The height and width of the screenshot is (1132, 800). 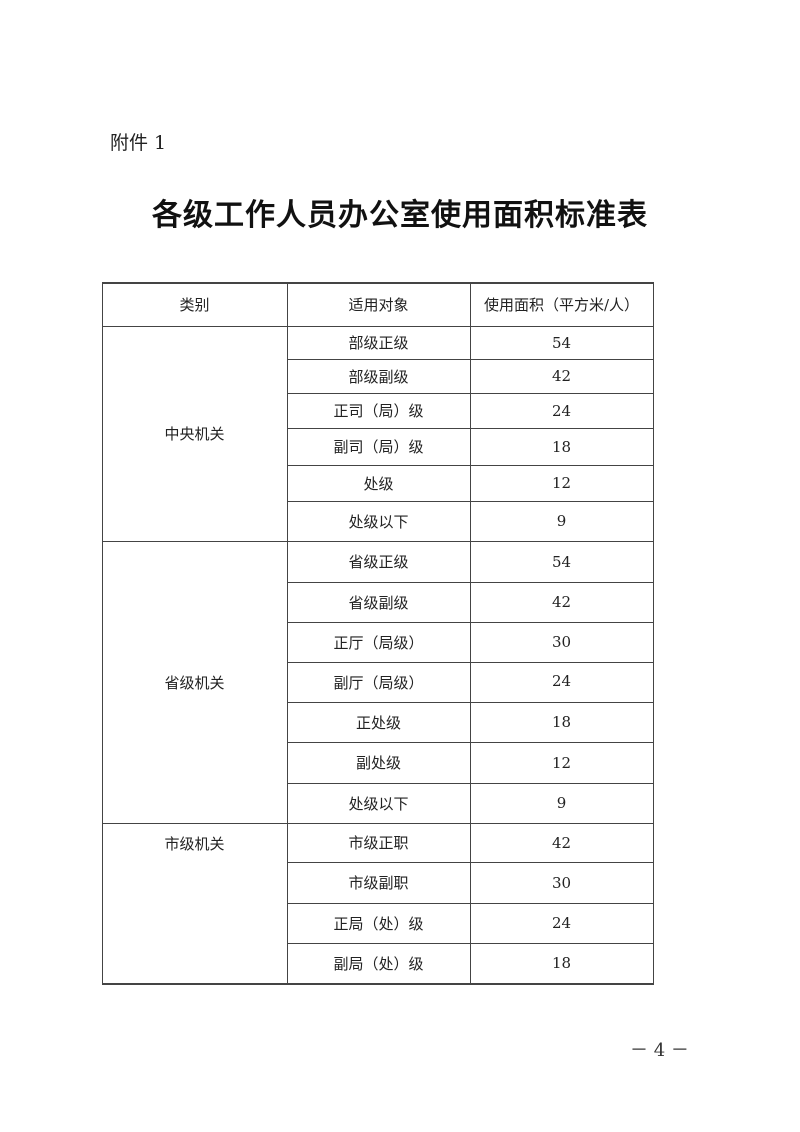 I want to click on header-area: 使用面积（平方米/人）, so click(x=561, y=304).